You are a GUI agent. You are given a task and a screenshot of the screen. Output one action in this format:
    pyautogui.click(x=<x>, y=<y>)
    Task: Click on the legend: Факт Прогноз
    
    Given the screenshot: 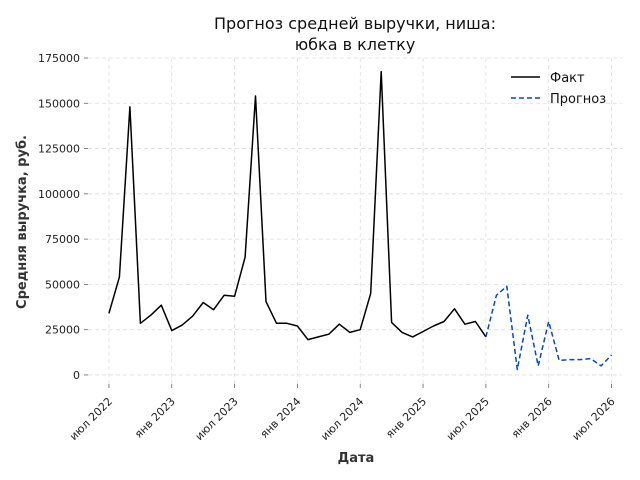 What is the action you would take?
    pyautogui.click(x=558, y=89)
    